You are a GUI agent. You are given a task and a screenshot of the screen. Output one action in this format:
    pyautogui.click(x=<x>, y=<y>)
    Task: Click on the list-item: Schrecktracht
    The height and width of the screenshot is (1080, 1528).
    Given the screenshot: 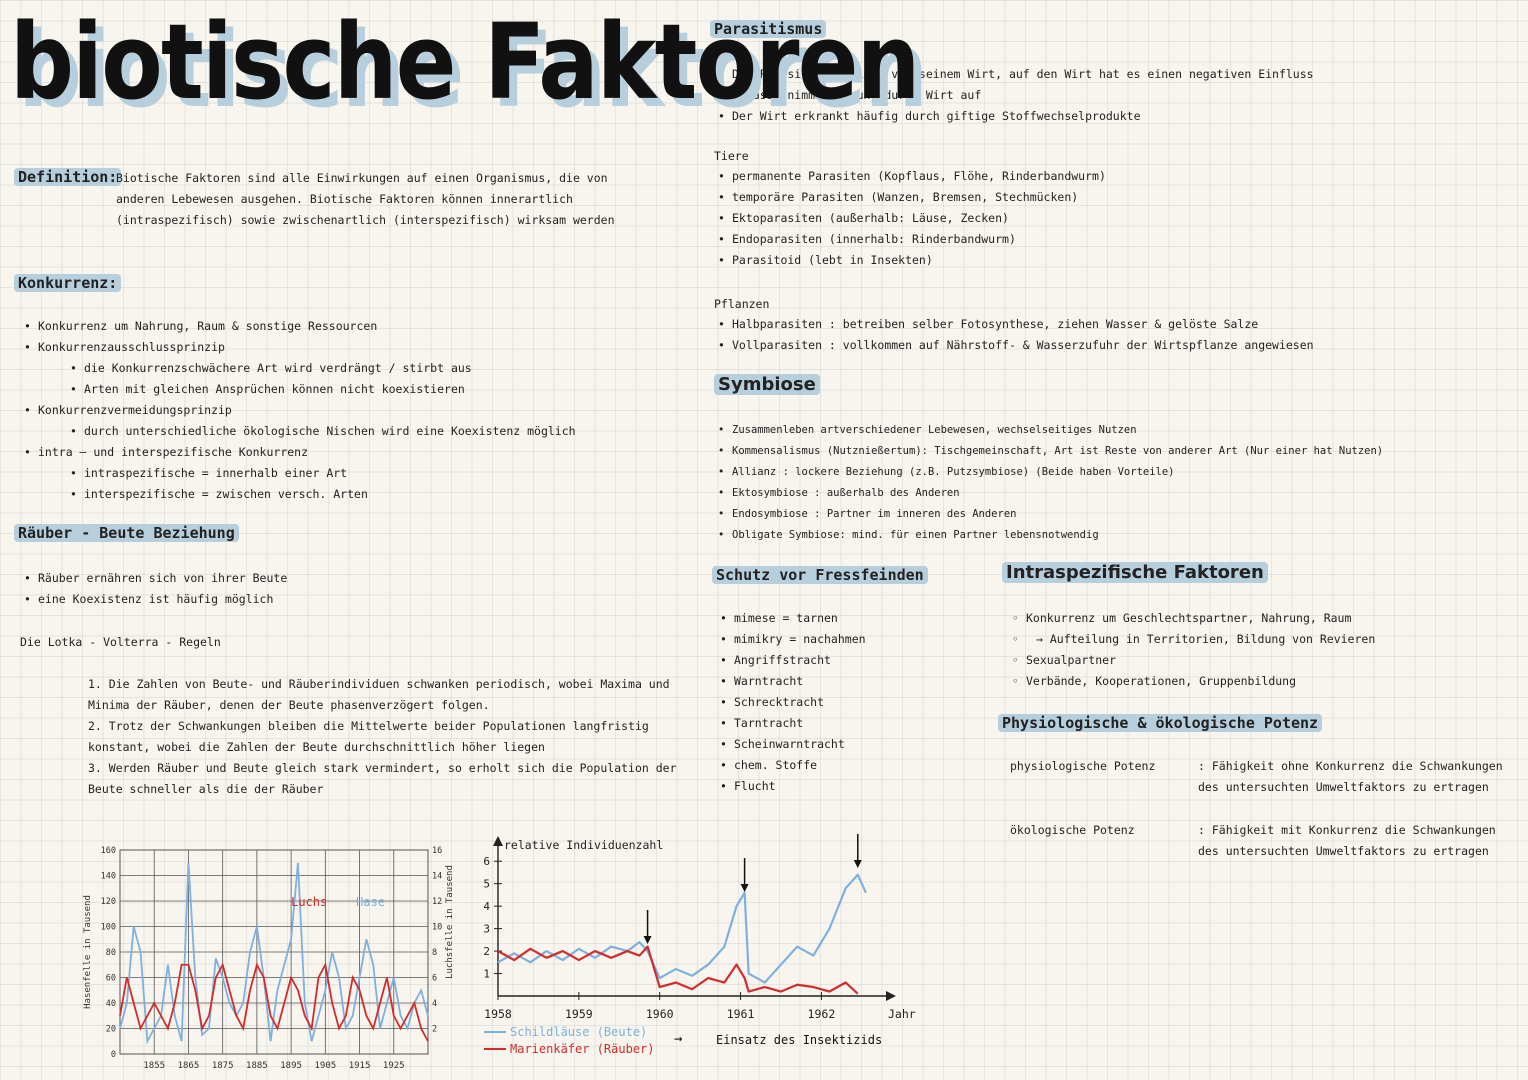 What is the action you would take?
    pyautogui.click(x=793, y=702)
    